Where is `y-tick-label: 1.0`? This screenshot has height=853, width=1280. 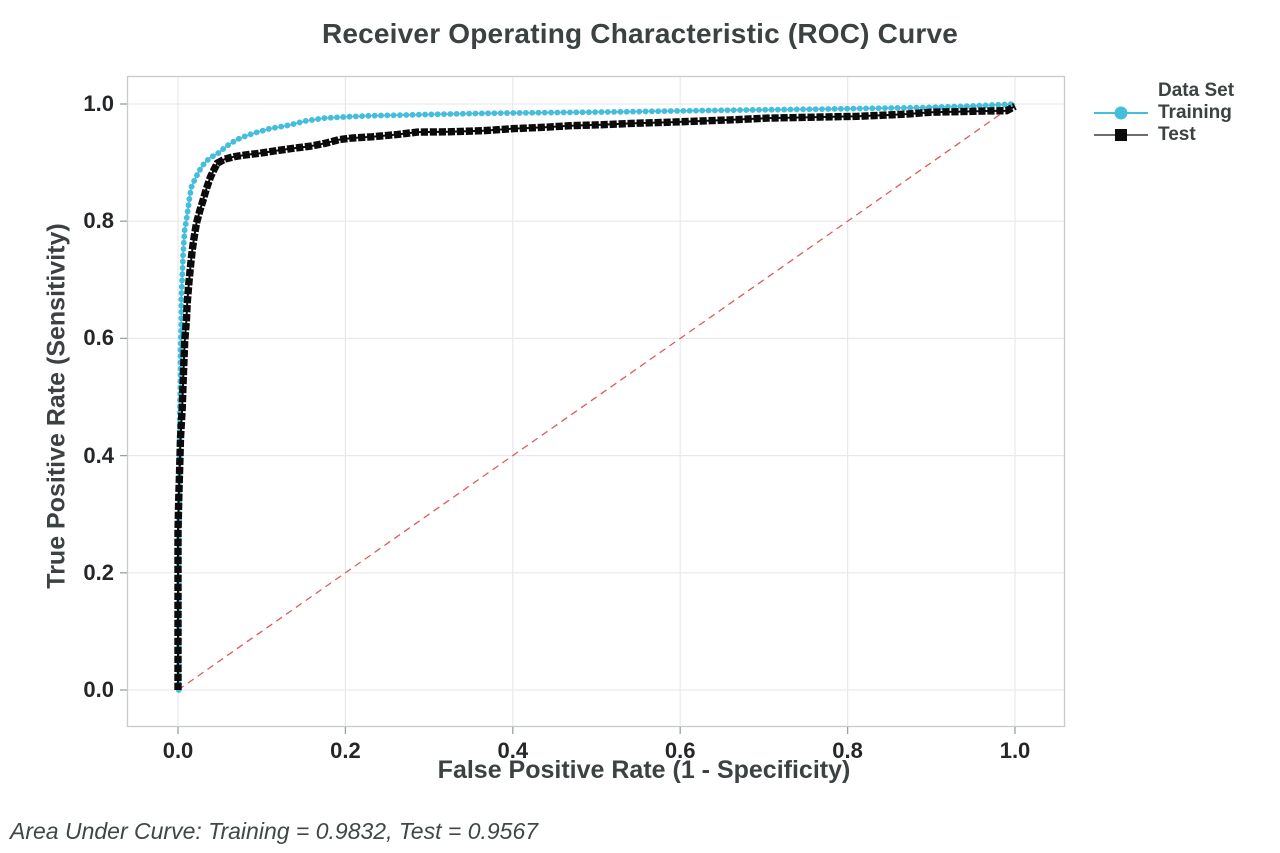
y-tick-label: 1.0 is located at coordinates (98, 103).